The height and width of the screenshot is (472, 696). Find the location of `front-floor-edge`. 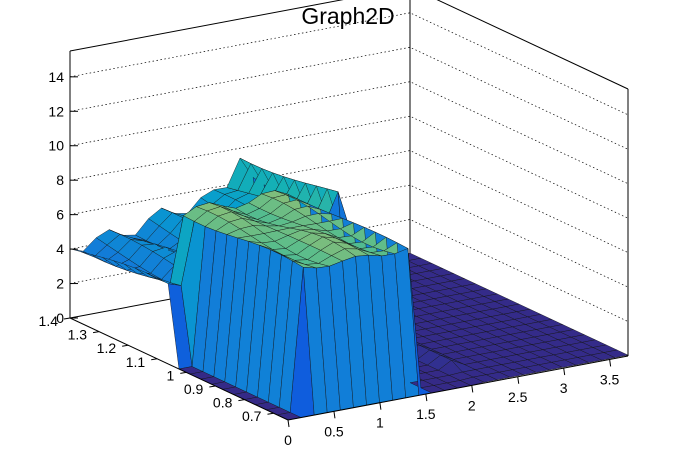

front-floor-edge is located at coordinates (458, 388).